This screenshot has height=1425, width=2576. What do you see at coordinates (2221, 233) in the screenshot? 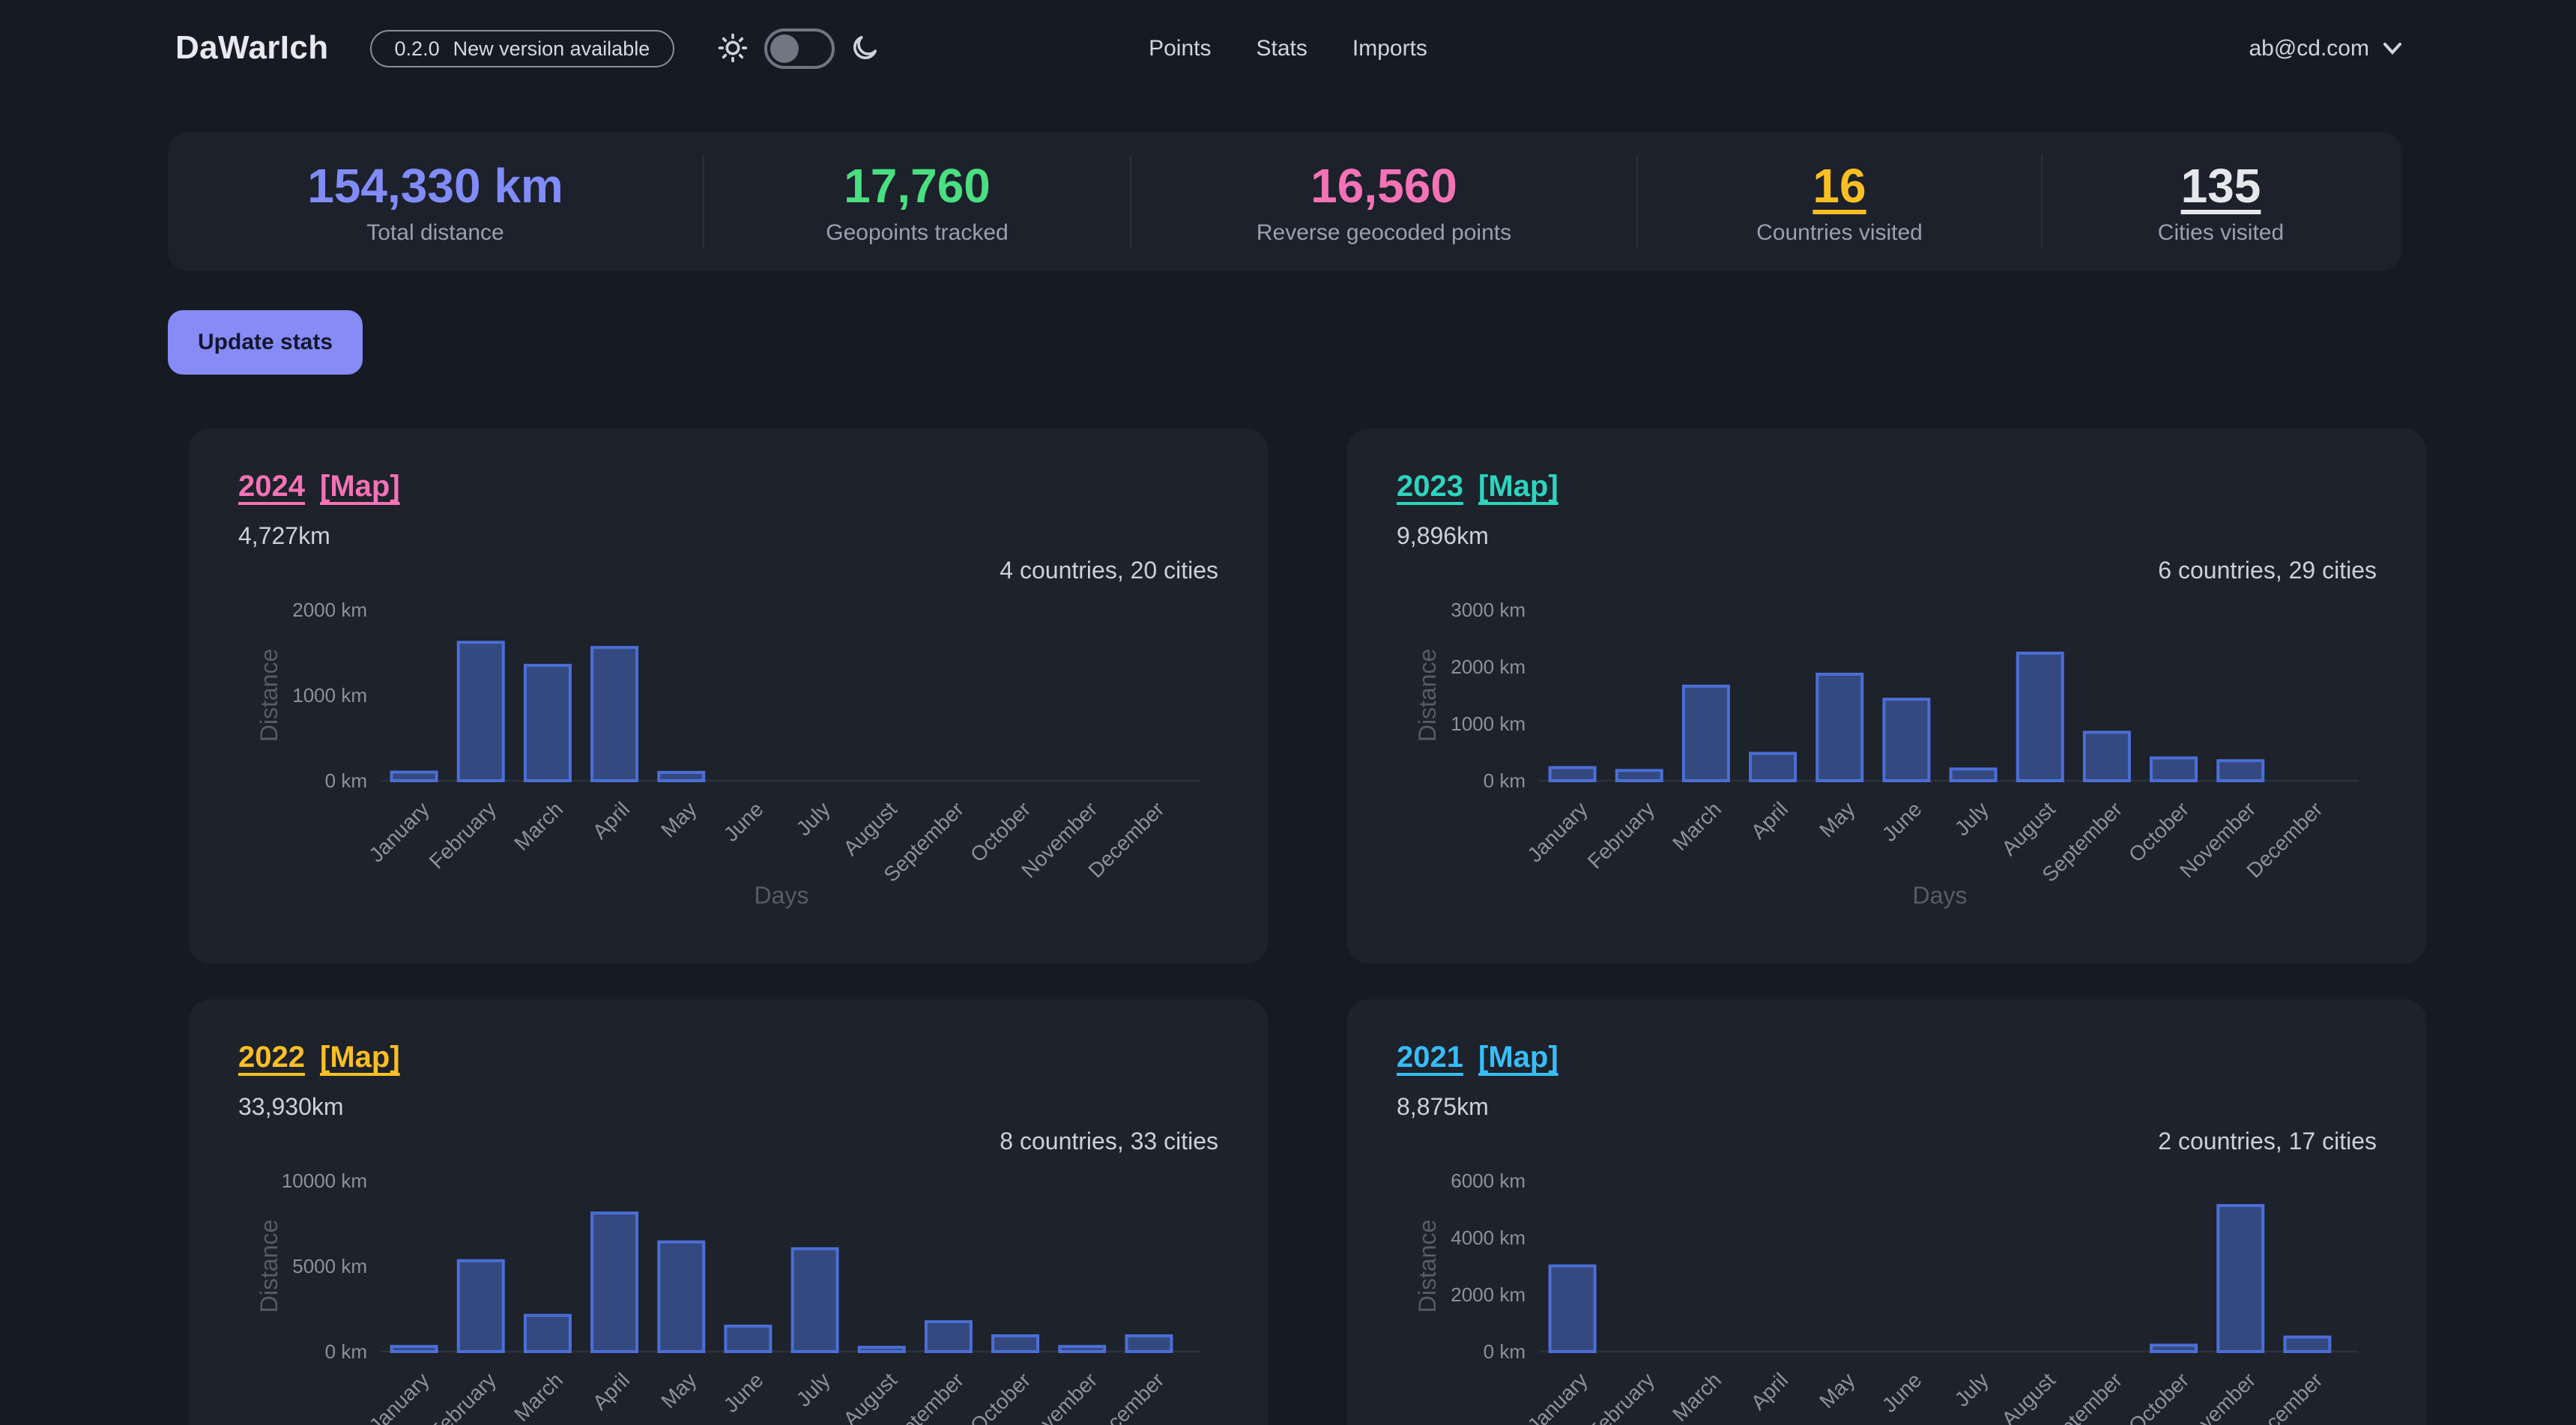
I see `stat-label: Cities visited` at bounding box center [2221, 233].